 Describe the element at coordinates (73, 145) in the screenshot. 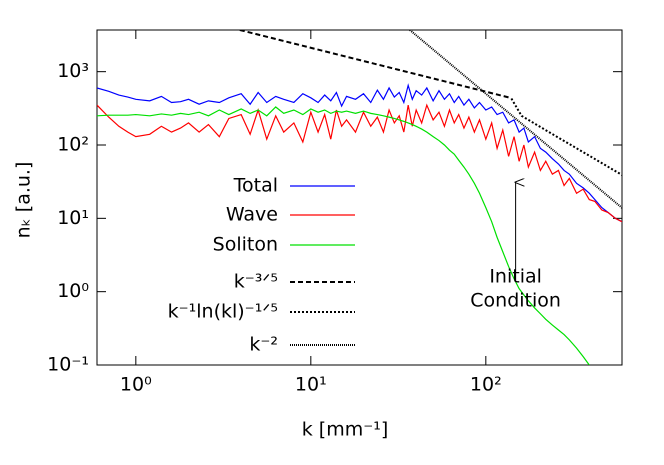

I see `y-tick-label: 10²` at that location.